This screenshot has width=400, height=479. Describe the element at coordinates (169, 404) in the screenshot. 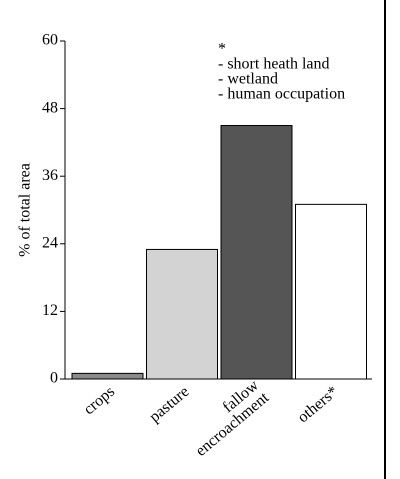

I see `x-tick-label: pasture` at that location.